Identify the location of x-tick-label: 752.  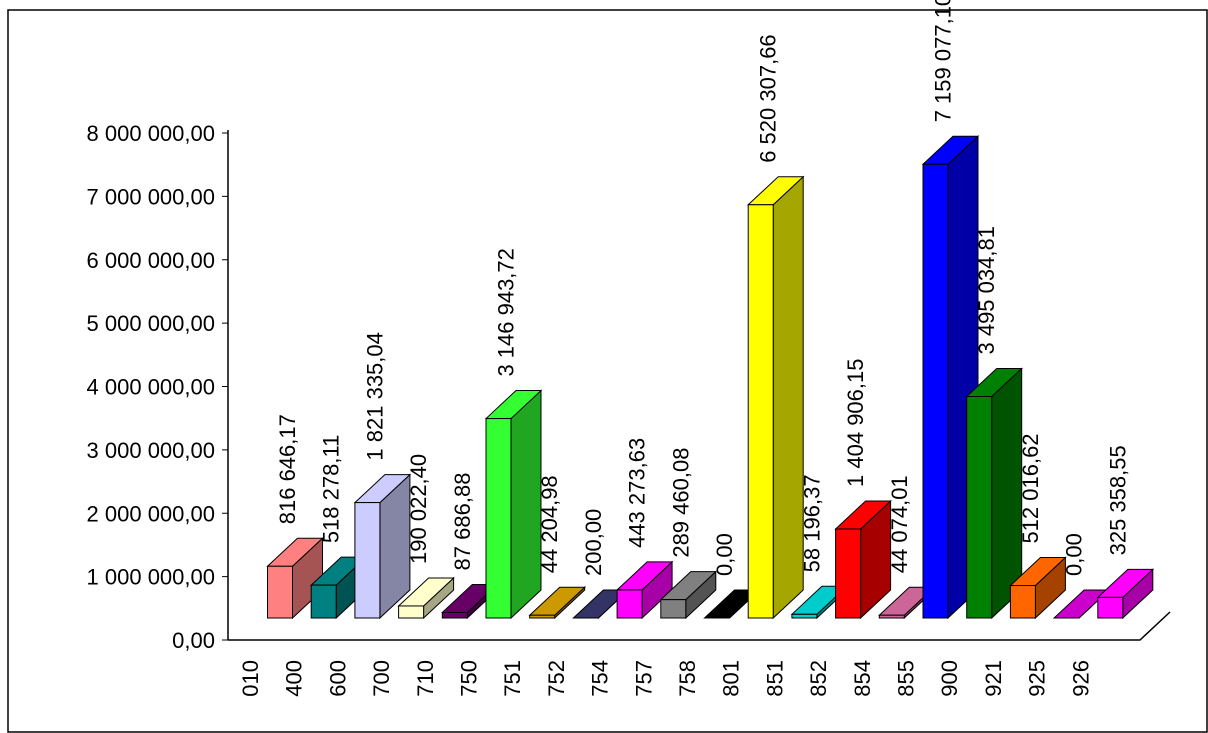
(556, 678).